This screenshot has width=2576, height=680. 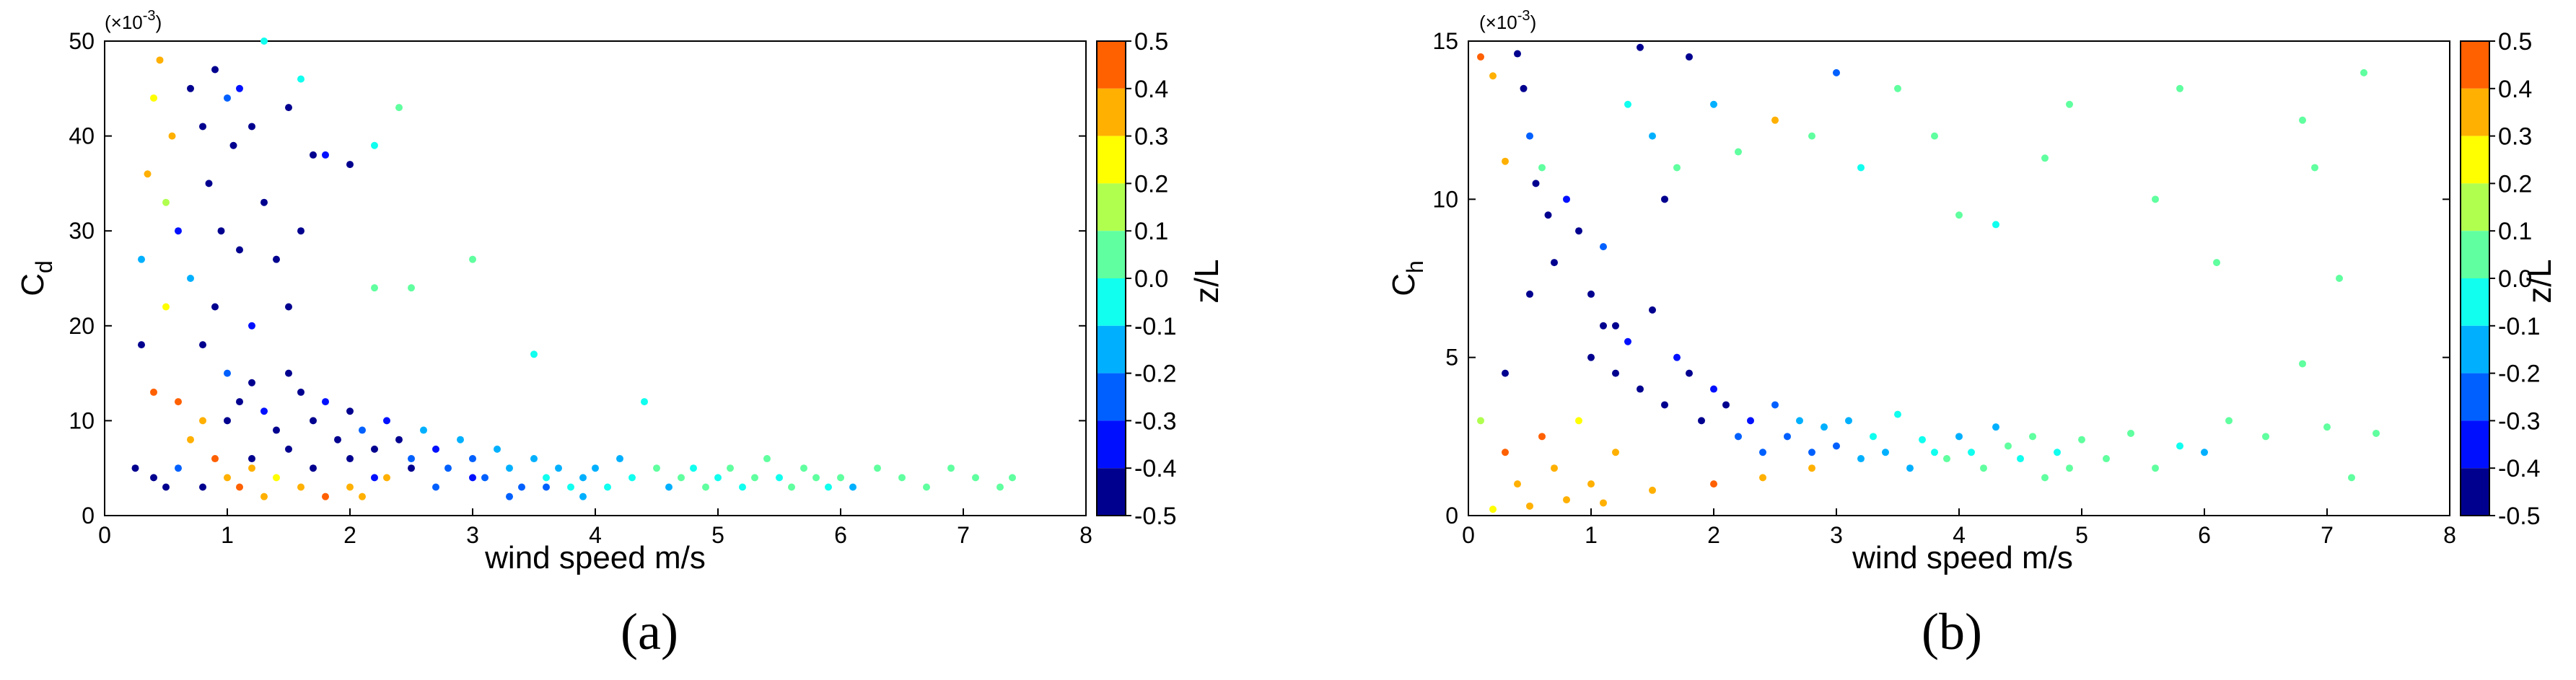 What do you see at coordinates (1407, 278) in the screenshot?
I see `y-axis-title: Ch` at bounding box center [1407, 278].